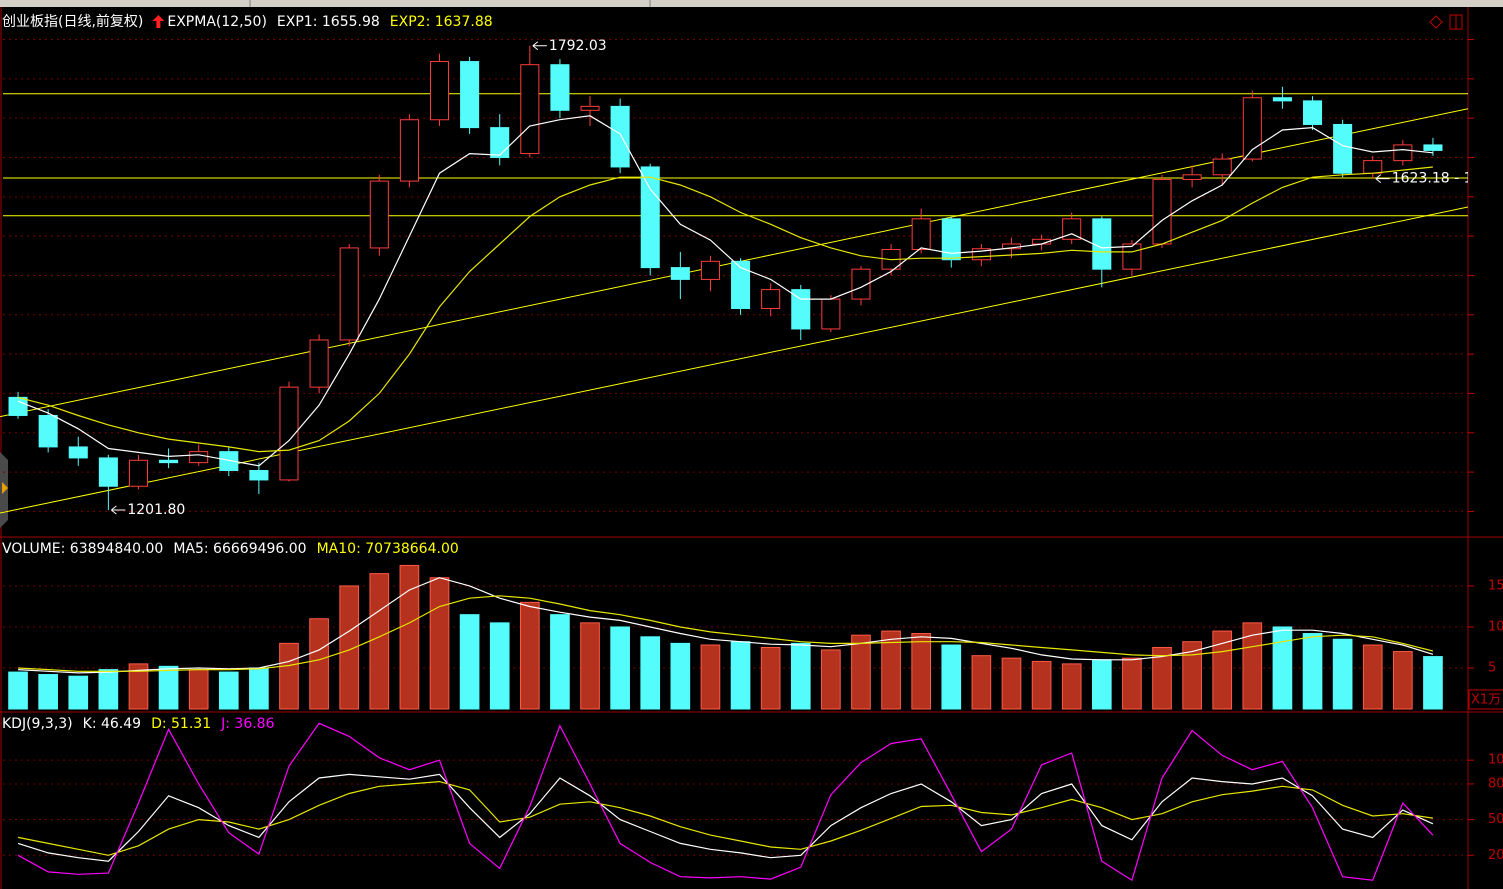 The image size is (1503, 889). I want to click on unit-box, so click(1485, 699).